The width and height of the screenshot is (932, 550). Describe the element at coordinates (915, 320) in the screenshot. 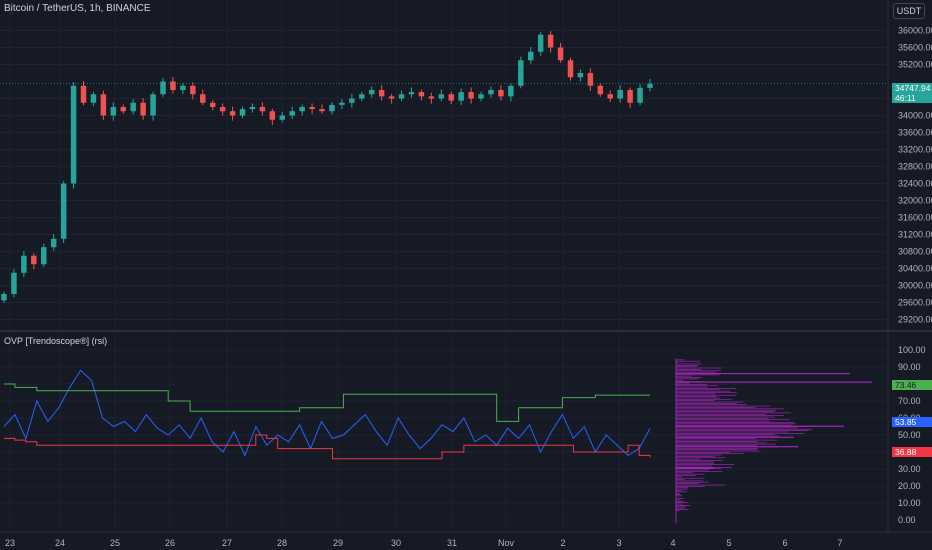

I see `price-tick-label: 29200.00` at that location.